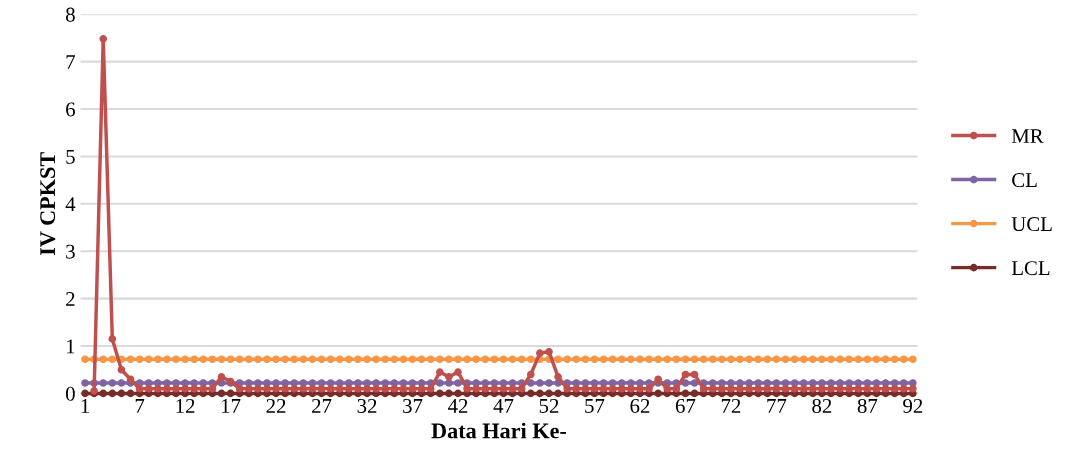  Describe the element at coordinates (70, 204) in the screenshot. I see `y-tick-label: 4` at that location.